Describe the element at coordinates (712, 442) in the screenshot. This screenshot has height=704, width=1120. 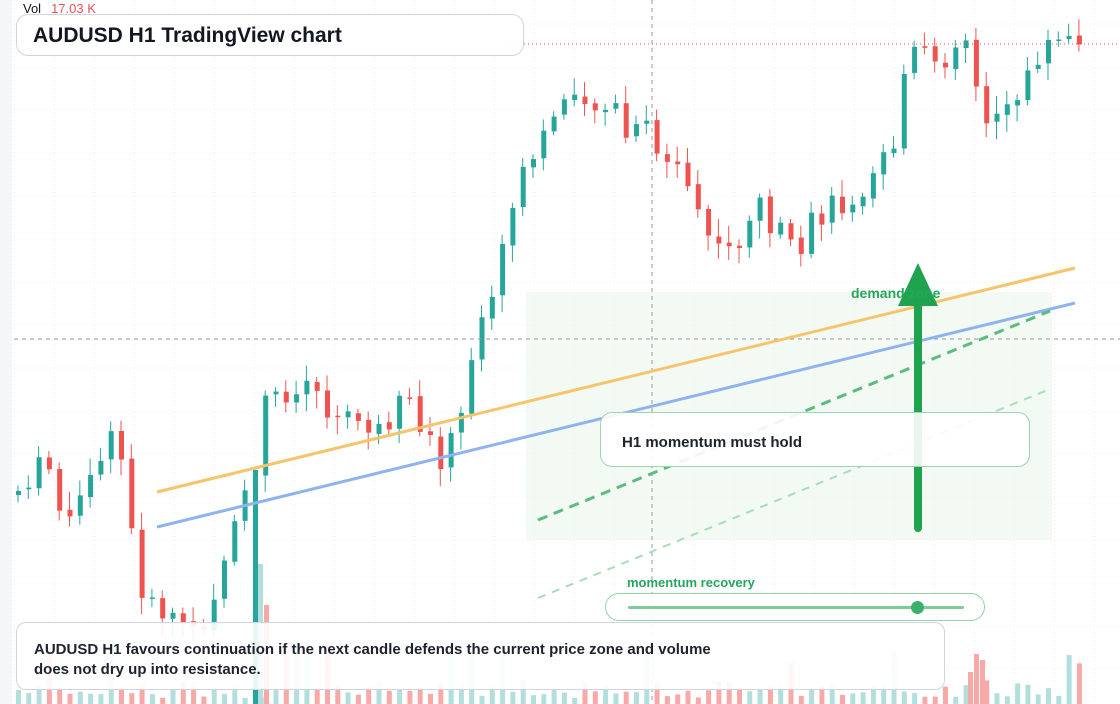
I see `callout-text: H1 momentum must hold` at that location.